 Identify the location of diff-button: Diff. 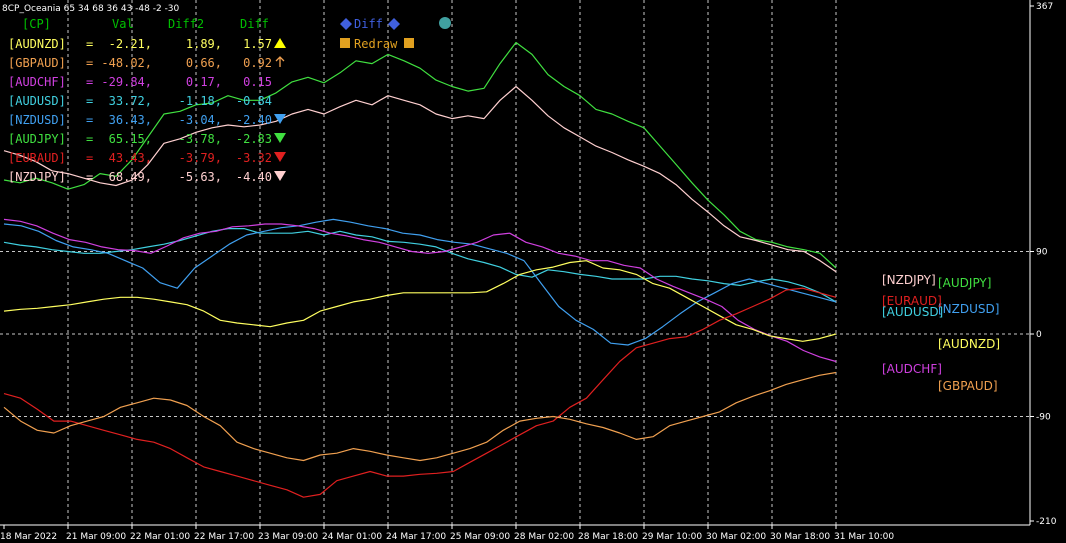
(370, 24).